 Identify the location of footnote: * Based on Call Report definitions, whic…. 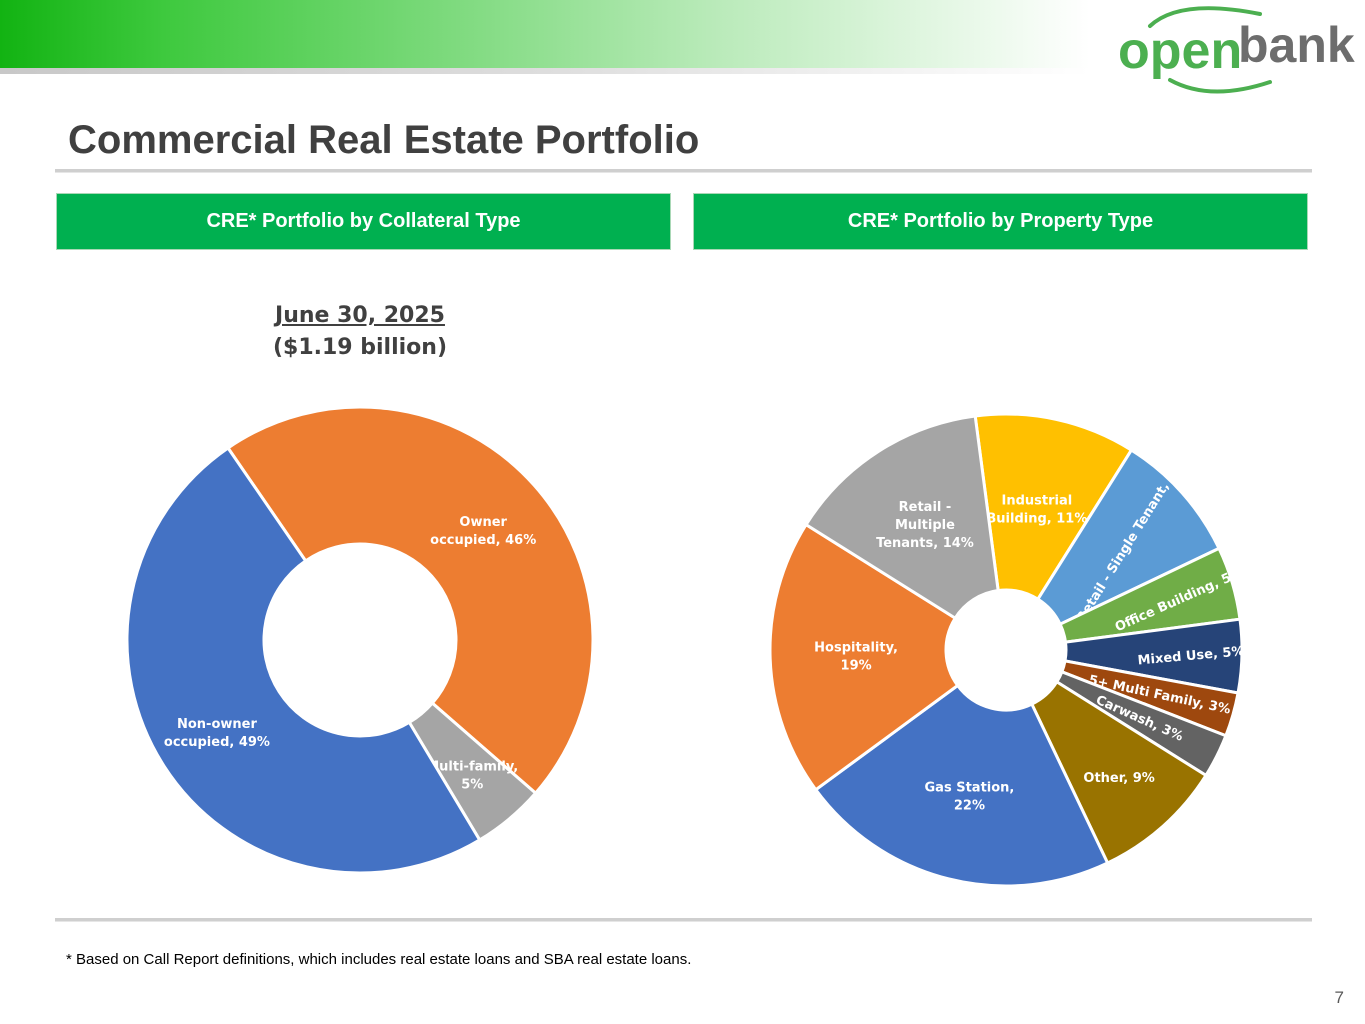
(379, 959).